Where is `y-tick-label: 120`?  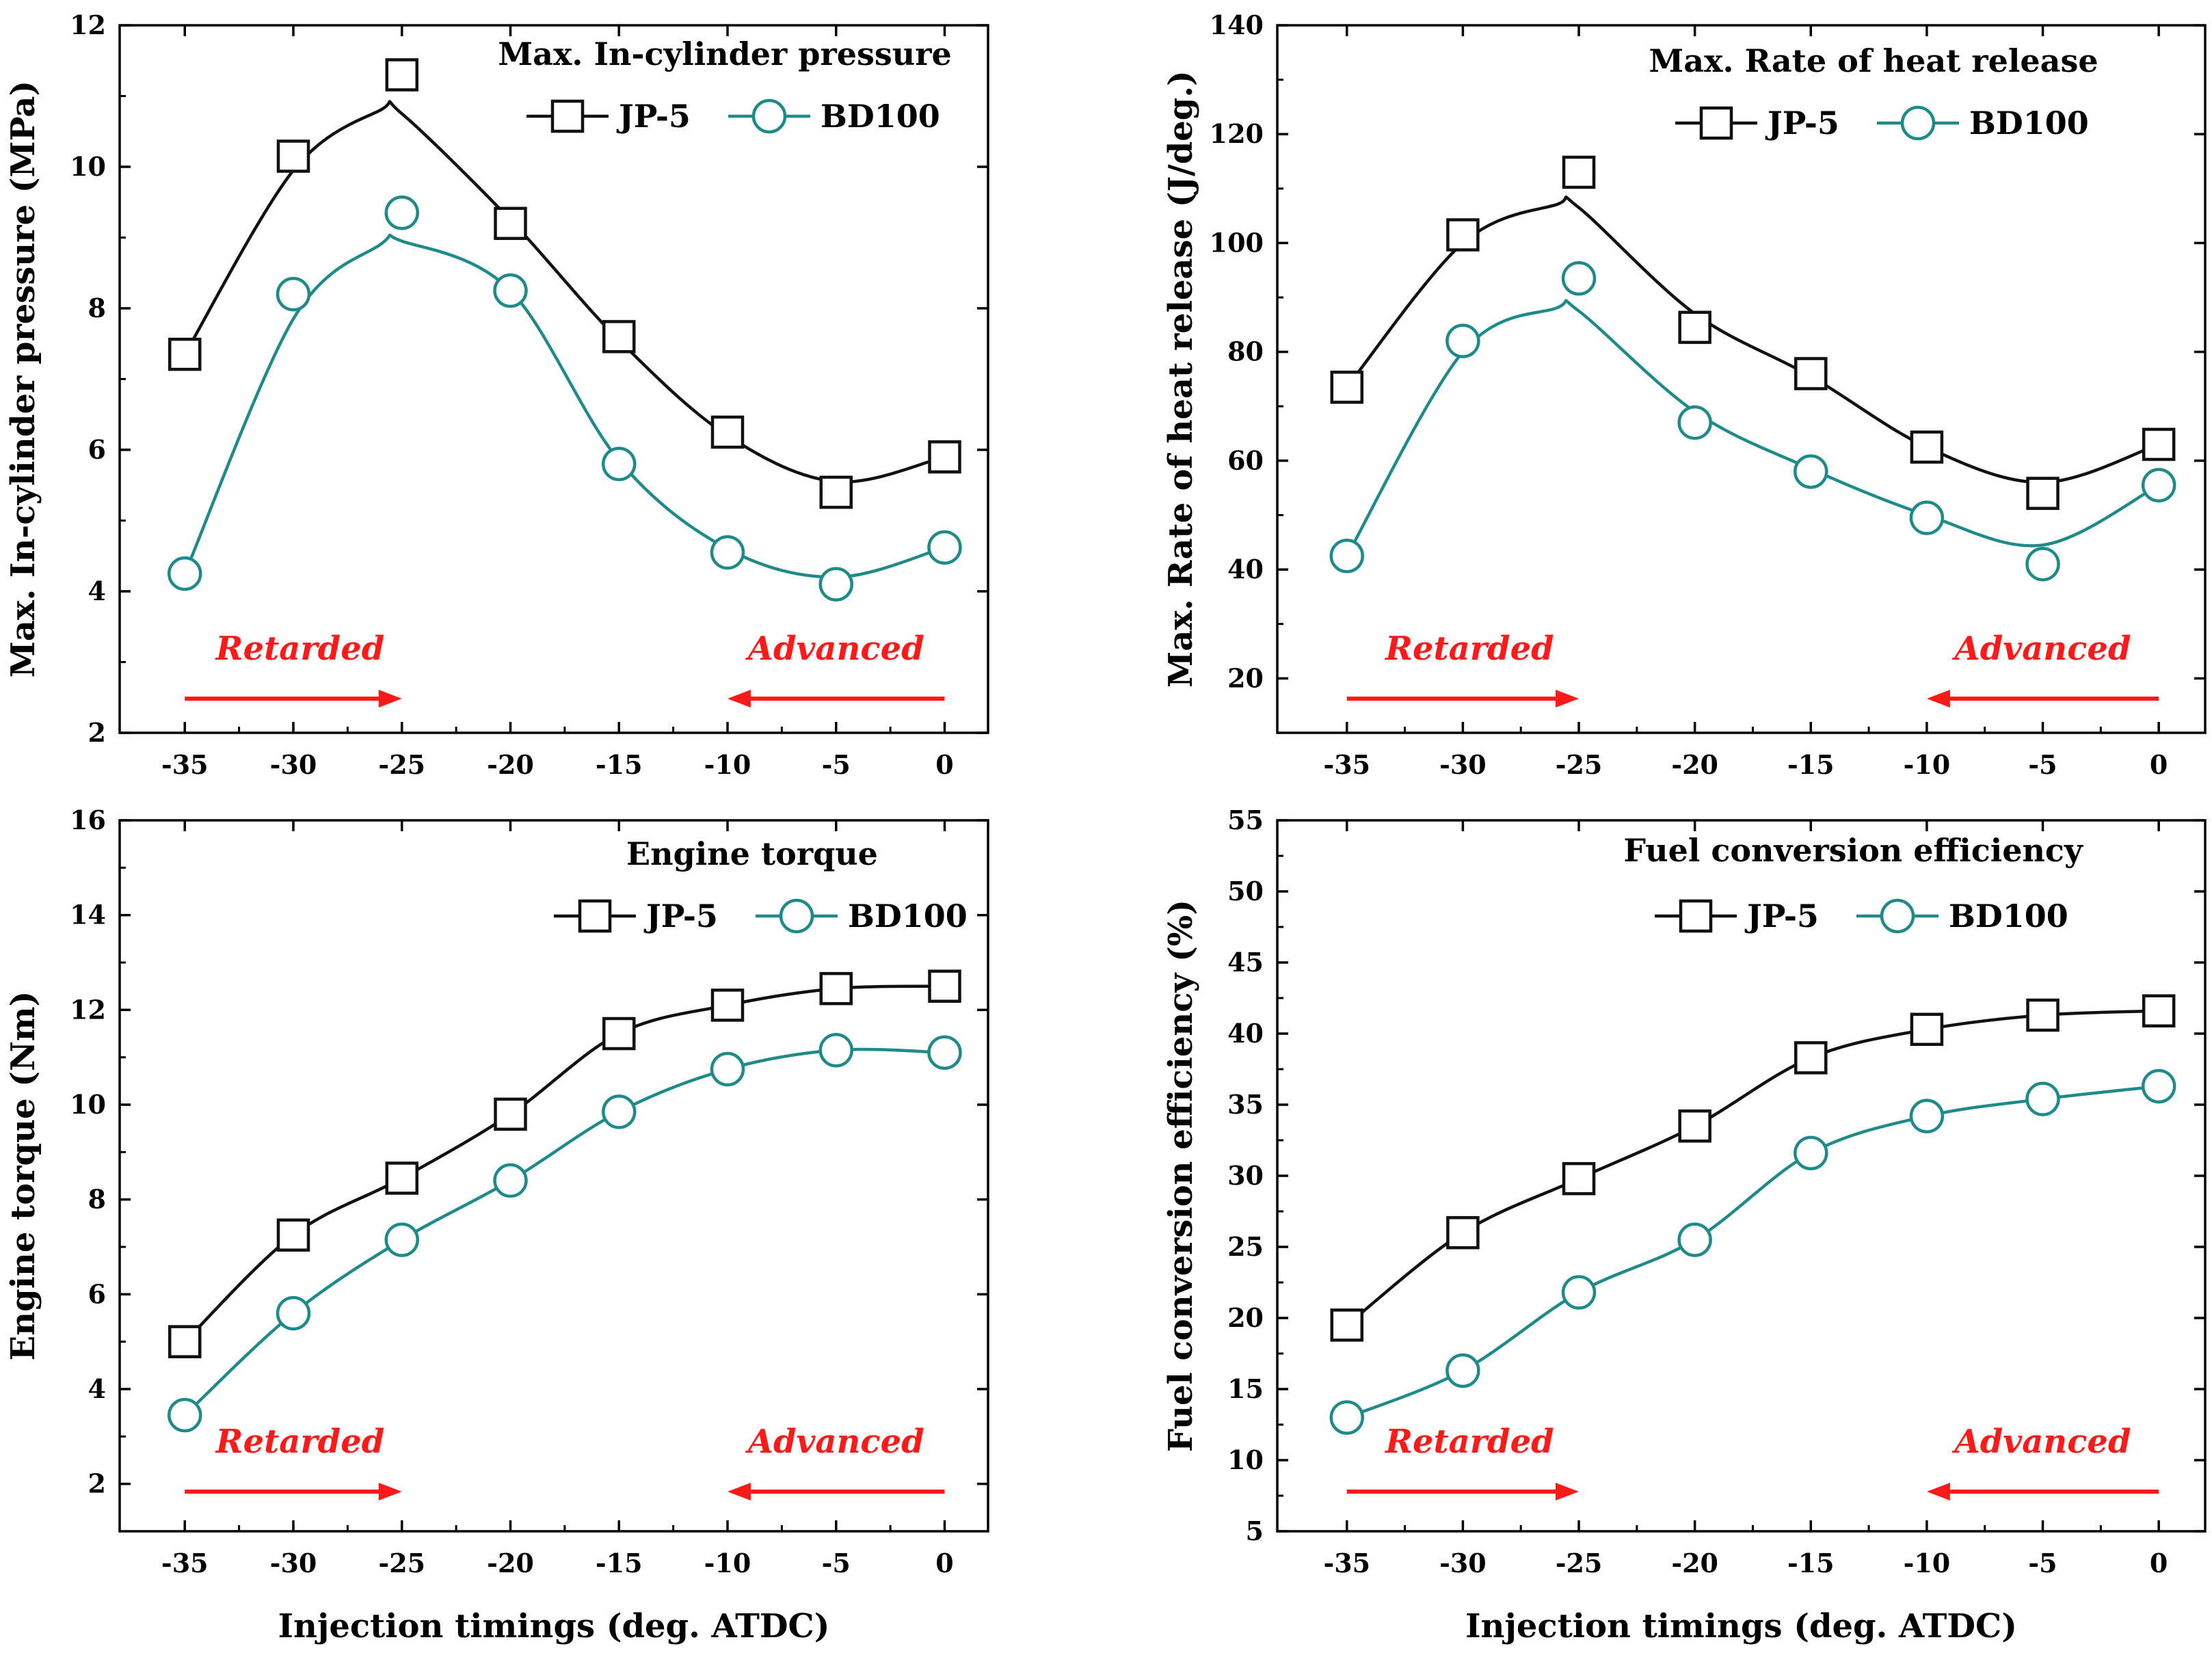
y-tick-label: 120 is located at coordinates (1237, 133).